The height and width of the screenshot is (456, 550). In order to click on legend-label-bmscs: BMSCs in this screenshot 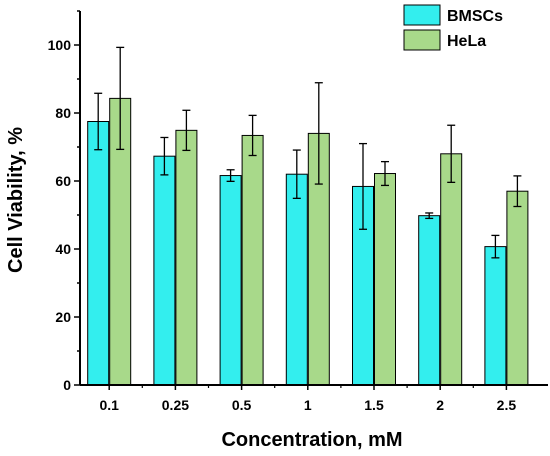, I will do `click(475, 16)`.